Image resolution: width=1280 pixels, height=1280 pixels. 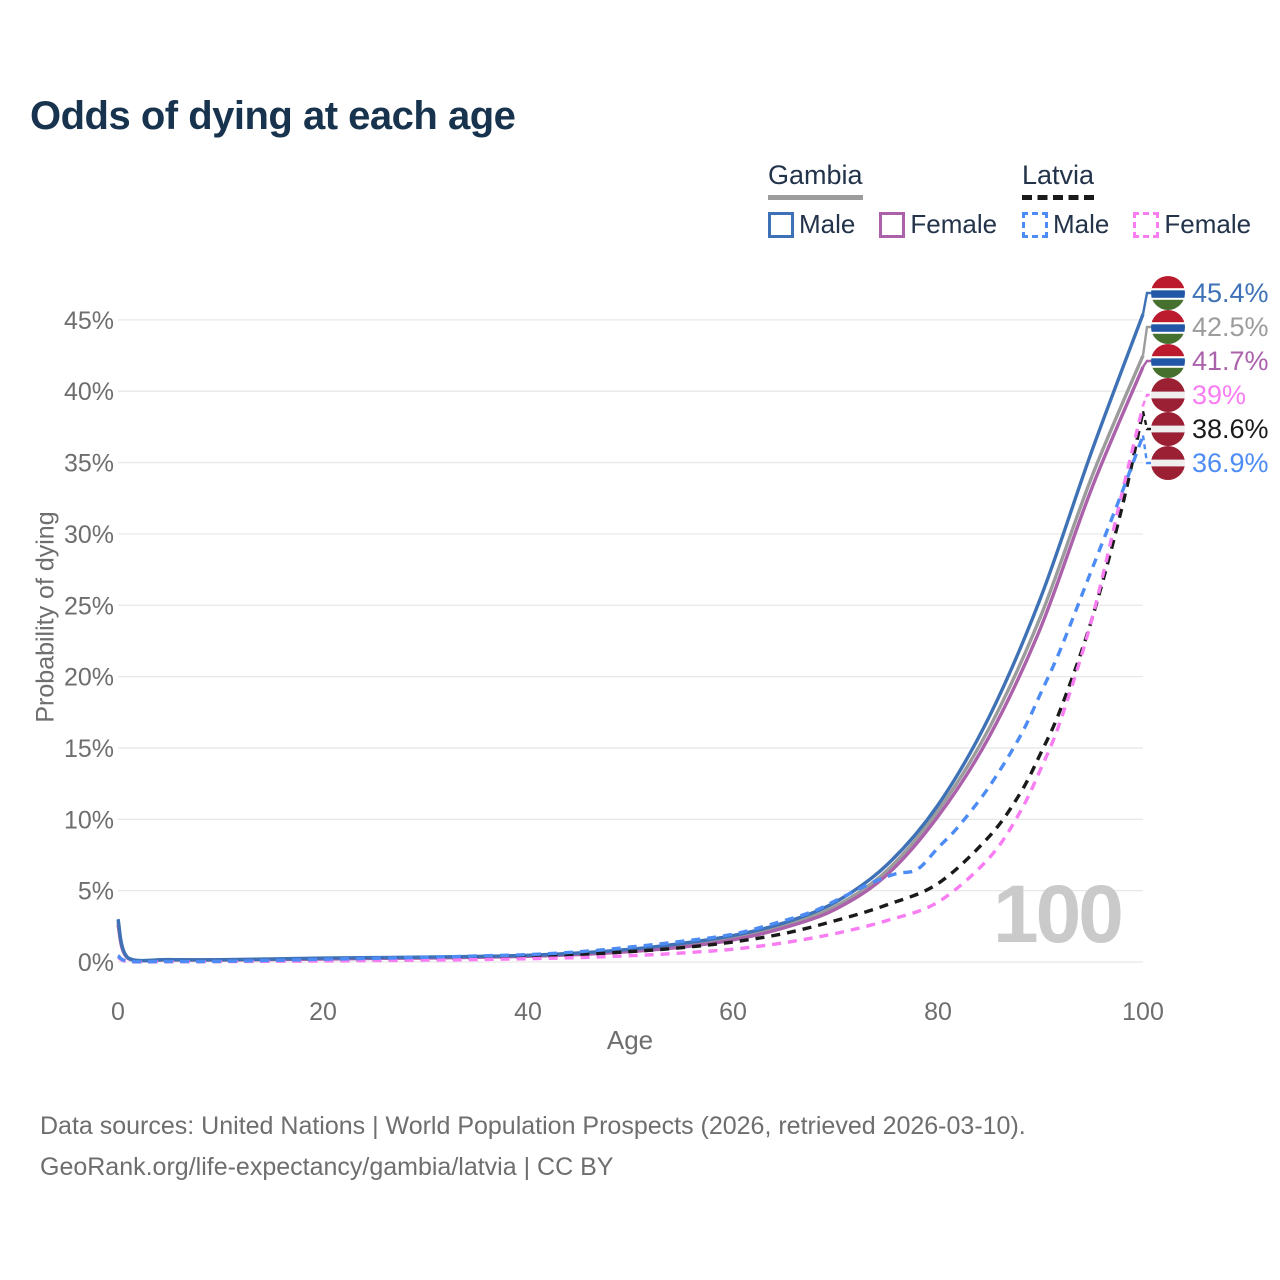 What do you see at coordinates (89, 535) in the screenshot?
I see `y-tick-label: 30%` at bounding box center [89, 535].